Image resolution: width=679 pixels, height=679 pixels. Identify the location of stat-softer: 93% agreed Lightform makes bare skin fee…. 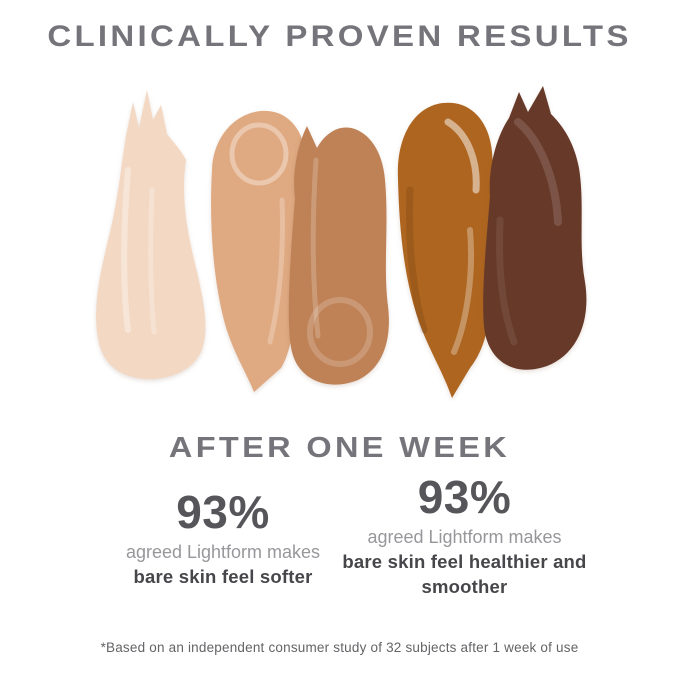
(223, 538).